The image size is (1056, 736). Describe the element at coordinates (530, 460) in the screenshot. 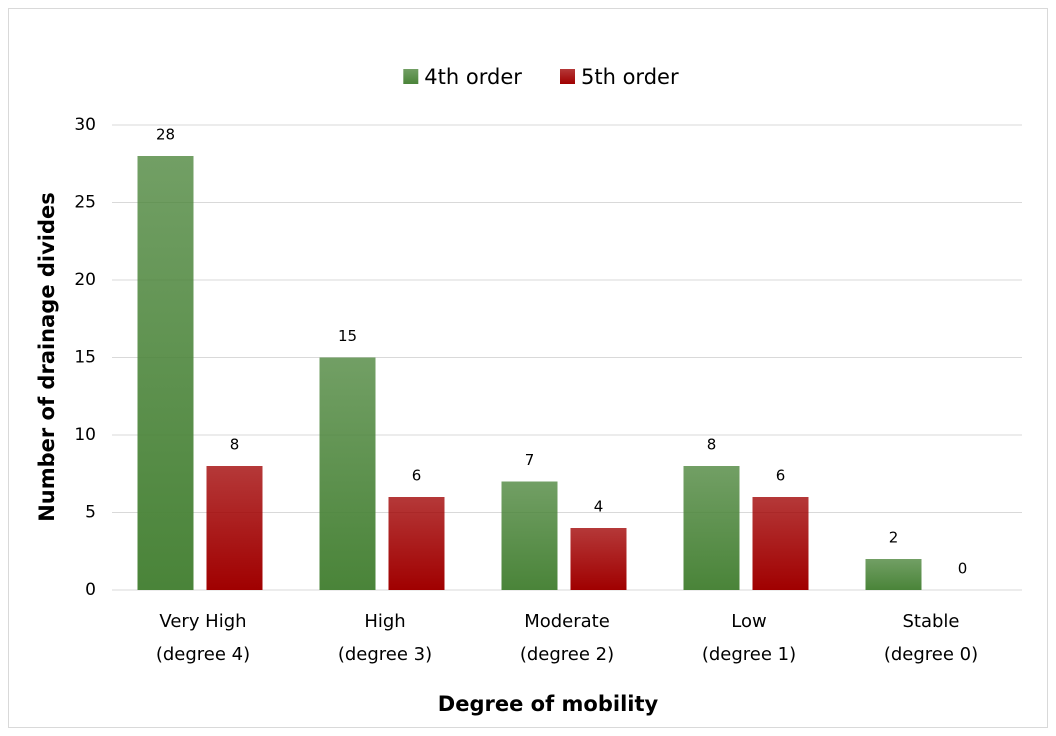

I see `value-label: 7` at that location.